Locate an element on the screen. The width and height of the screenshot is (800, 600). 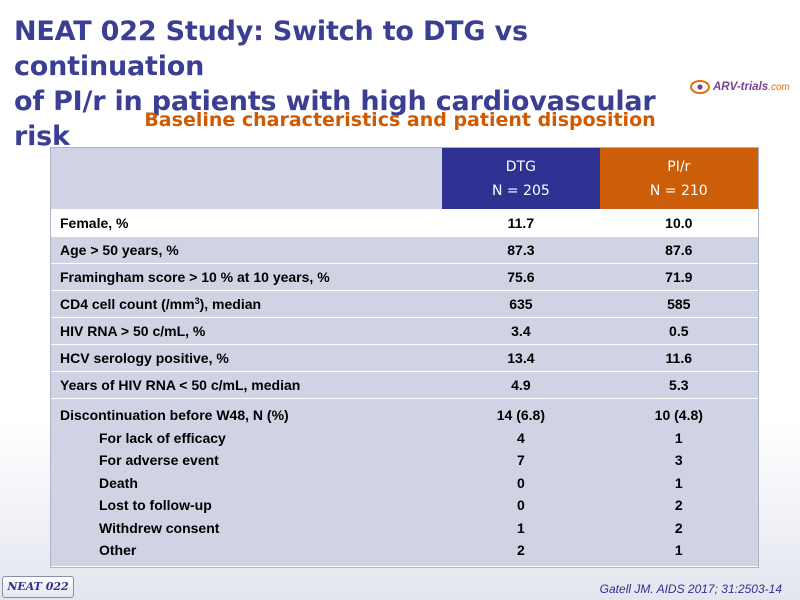
reason-pir: 3 is located at coordinates (678, 460).